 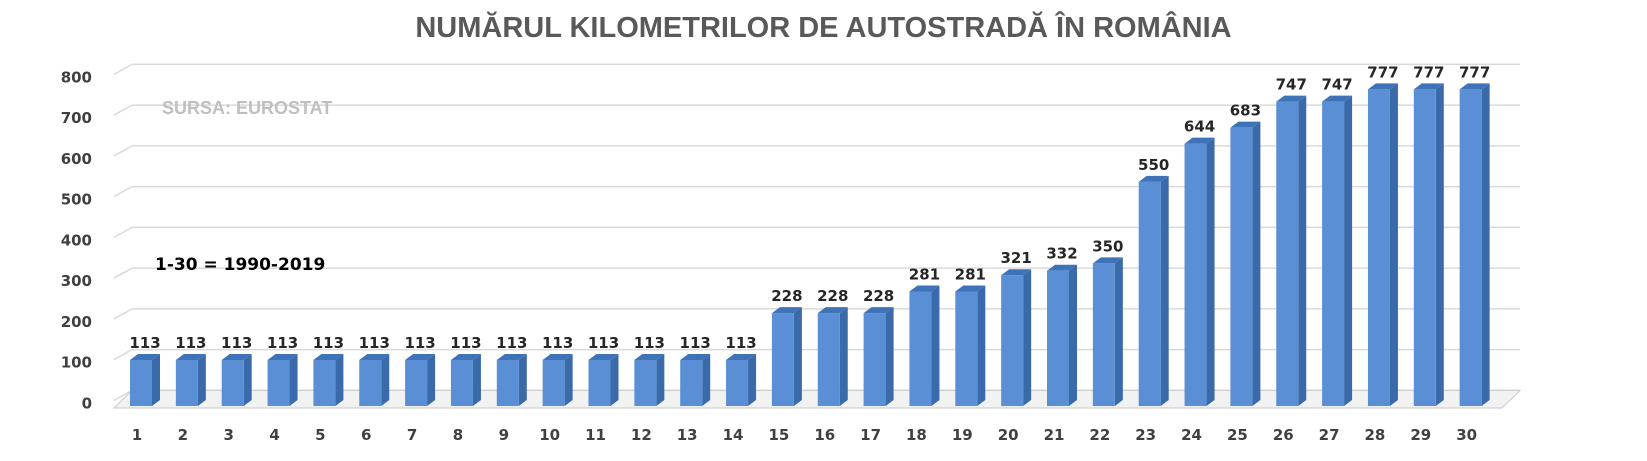 What do you see at coordinates (1099, 435) in the screenshot?
I see `x-tick-label: 22` at bounding box center [1099, 435].